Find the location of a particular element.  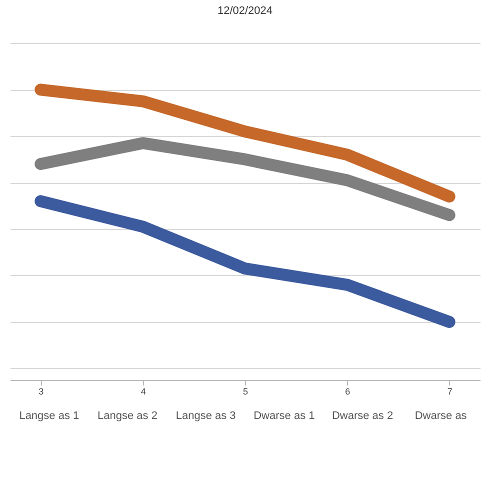

chart-title: 12/02/2024 is located at coordinates (245, 11).